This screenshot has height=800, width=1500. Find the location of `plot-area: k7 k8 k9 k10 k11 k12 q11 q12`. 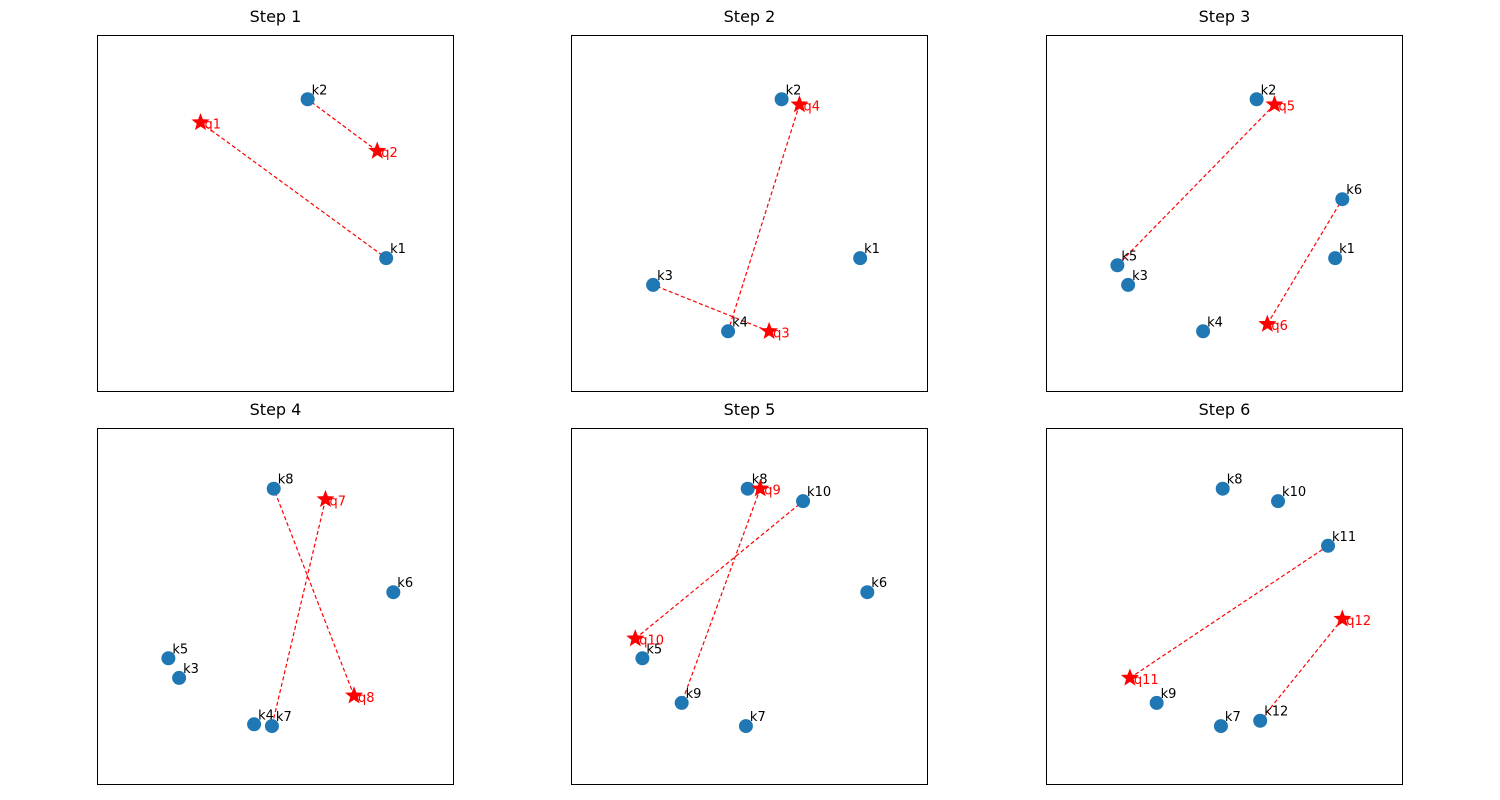

plot-area: k7 k8 k9 k10 k11 k12 q11 q12 is located at coordinates (1224, 606).